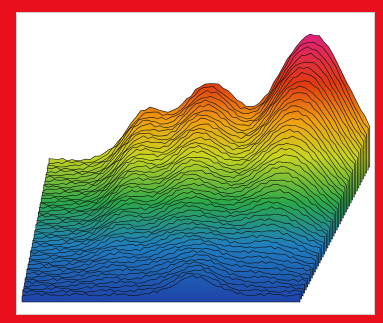 This screenshot has width=383, height=323. I want to click on surface-slice, so click(161, 288).